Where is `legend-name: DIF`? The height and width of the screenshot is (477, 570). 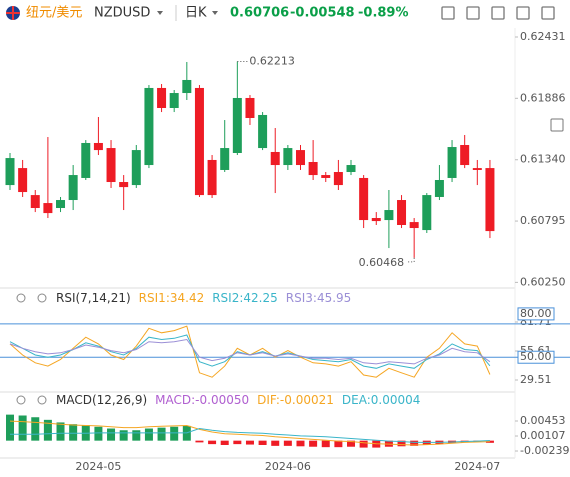 legend-name: DIF is located at coordinates (267, 400).